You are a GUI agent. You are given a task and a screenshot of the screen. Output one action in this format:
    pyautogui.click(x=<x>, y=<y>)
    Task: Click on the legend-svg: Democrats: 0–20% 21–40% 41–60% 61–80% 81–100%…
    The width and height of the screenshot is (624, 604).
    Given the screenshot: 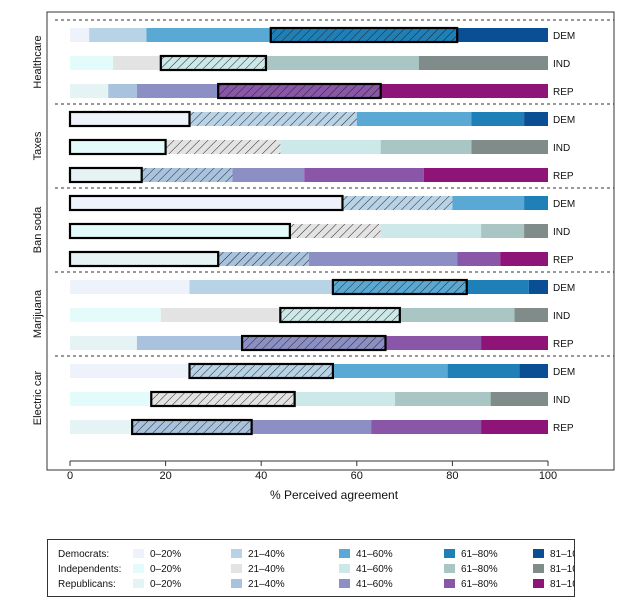 What is the action you would take?
    pyautogui.click(x=325, y=569)
    